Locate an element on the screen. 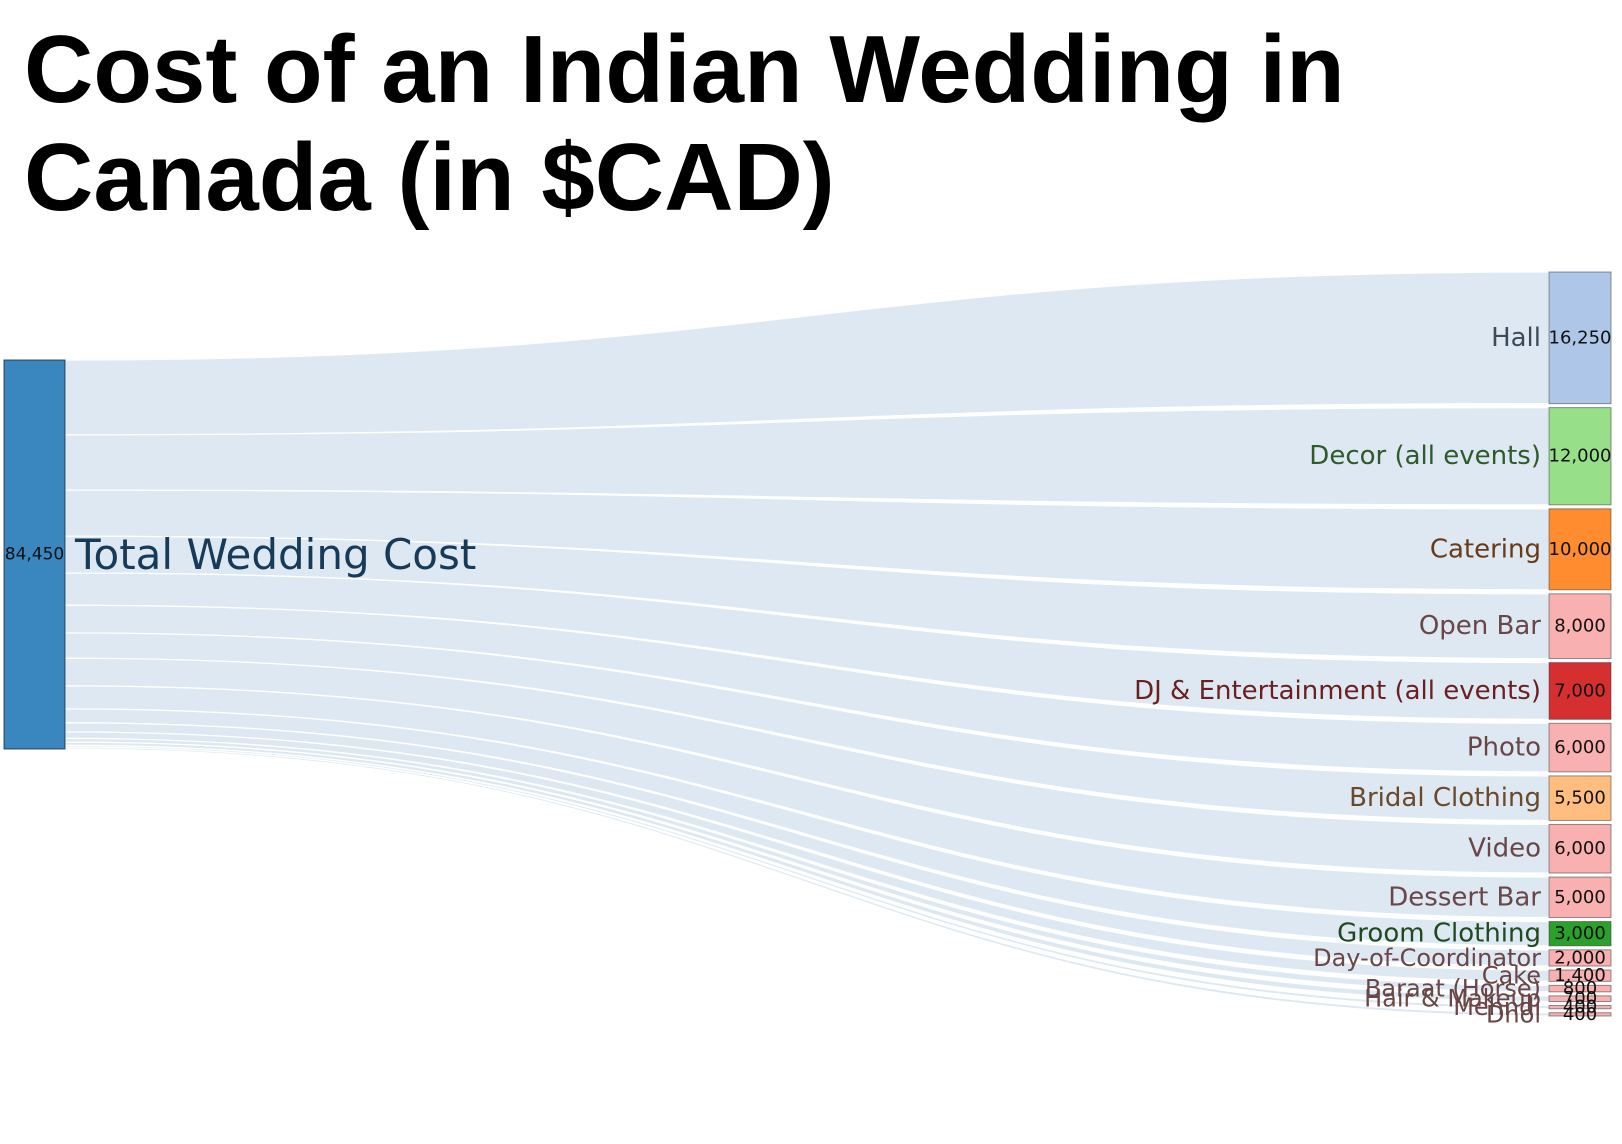  target-node-label: Mehndi is located at coordinates (1497, 1007).